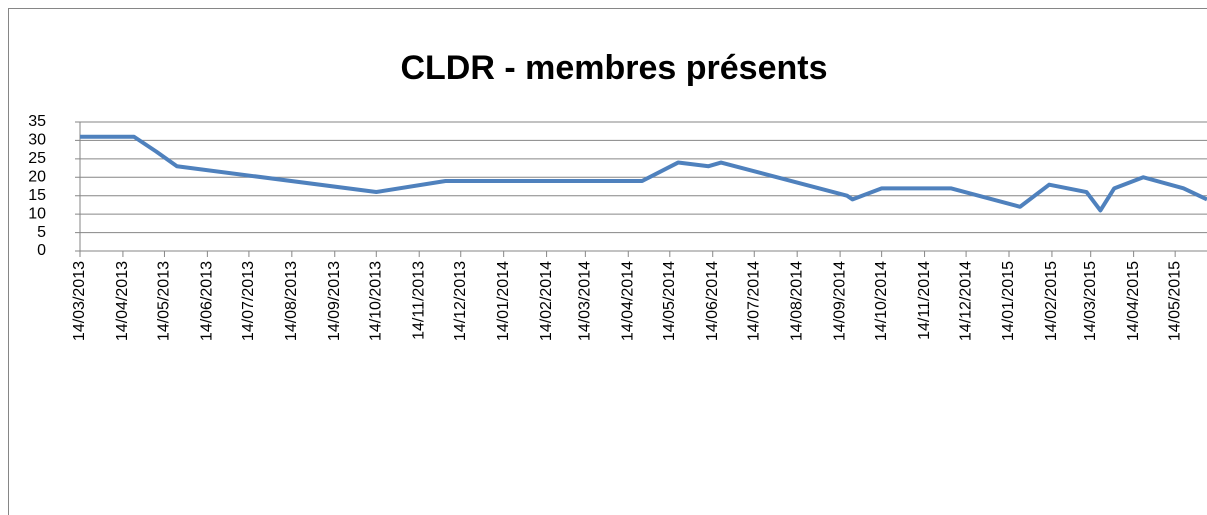 The width and height of the screenshot is (1207, 515). What do you see at coordinates (37, 140) in the screenshot?
I see `y-tick-label: 30` at bounding box center [37, 140].